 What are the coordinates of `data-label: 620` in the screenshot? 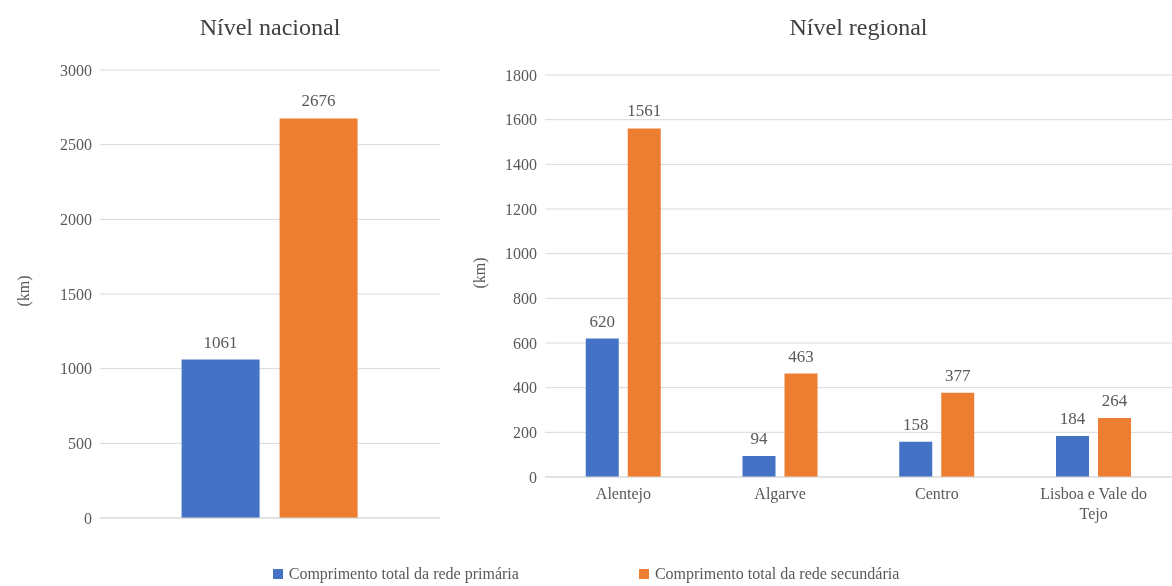 It's located at (602, 321).